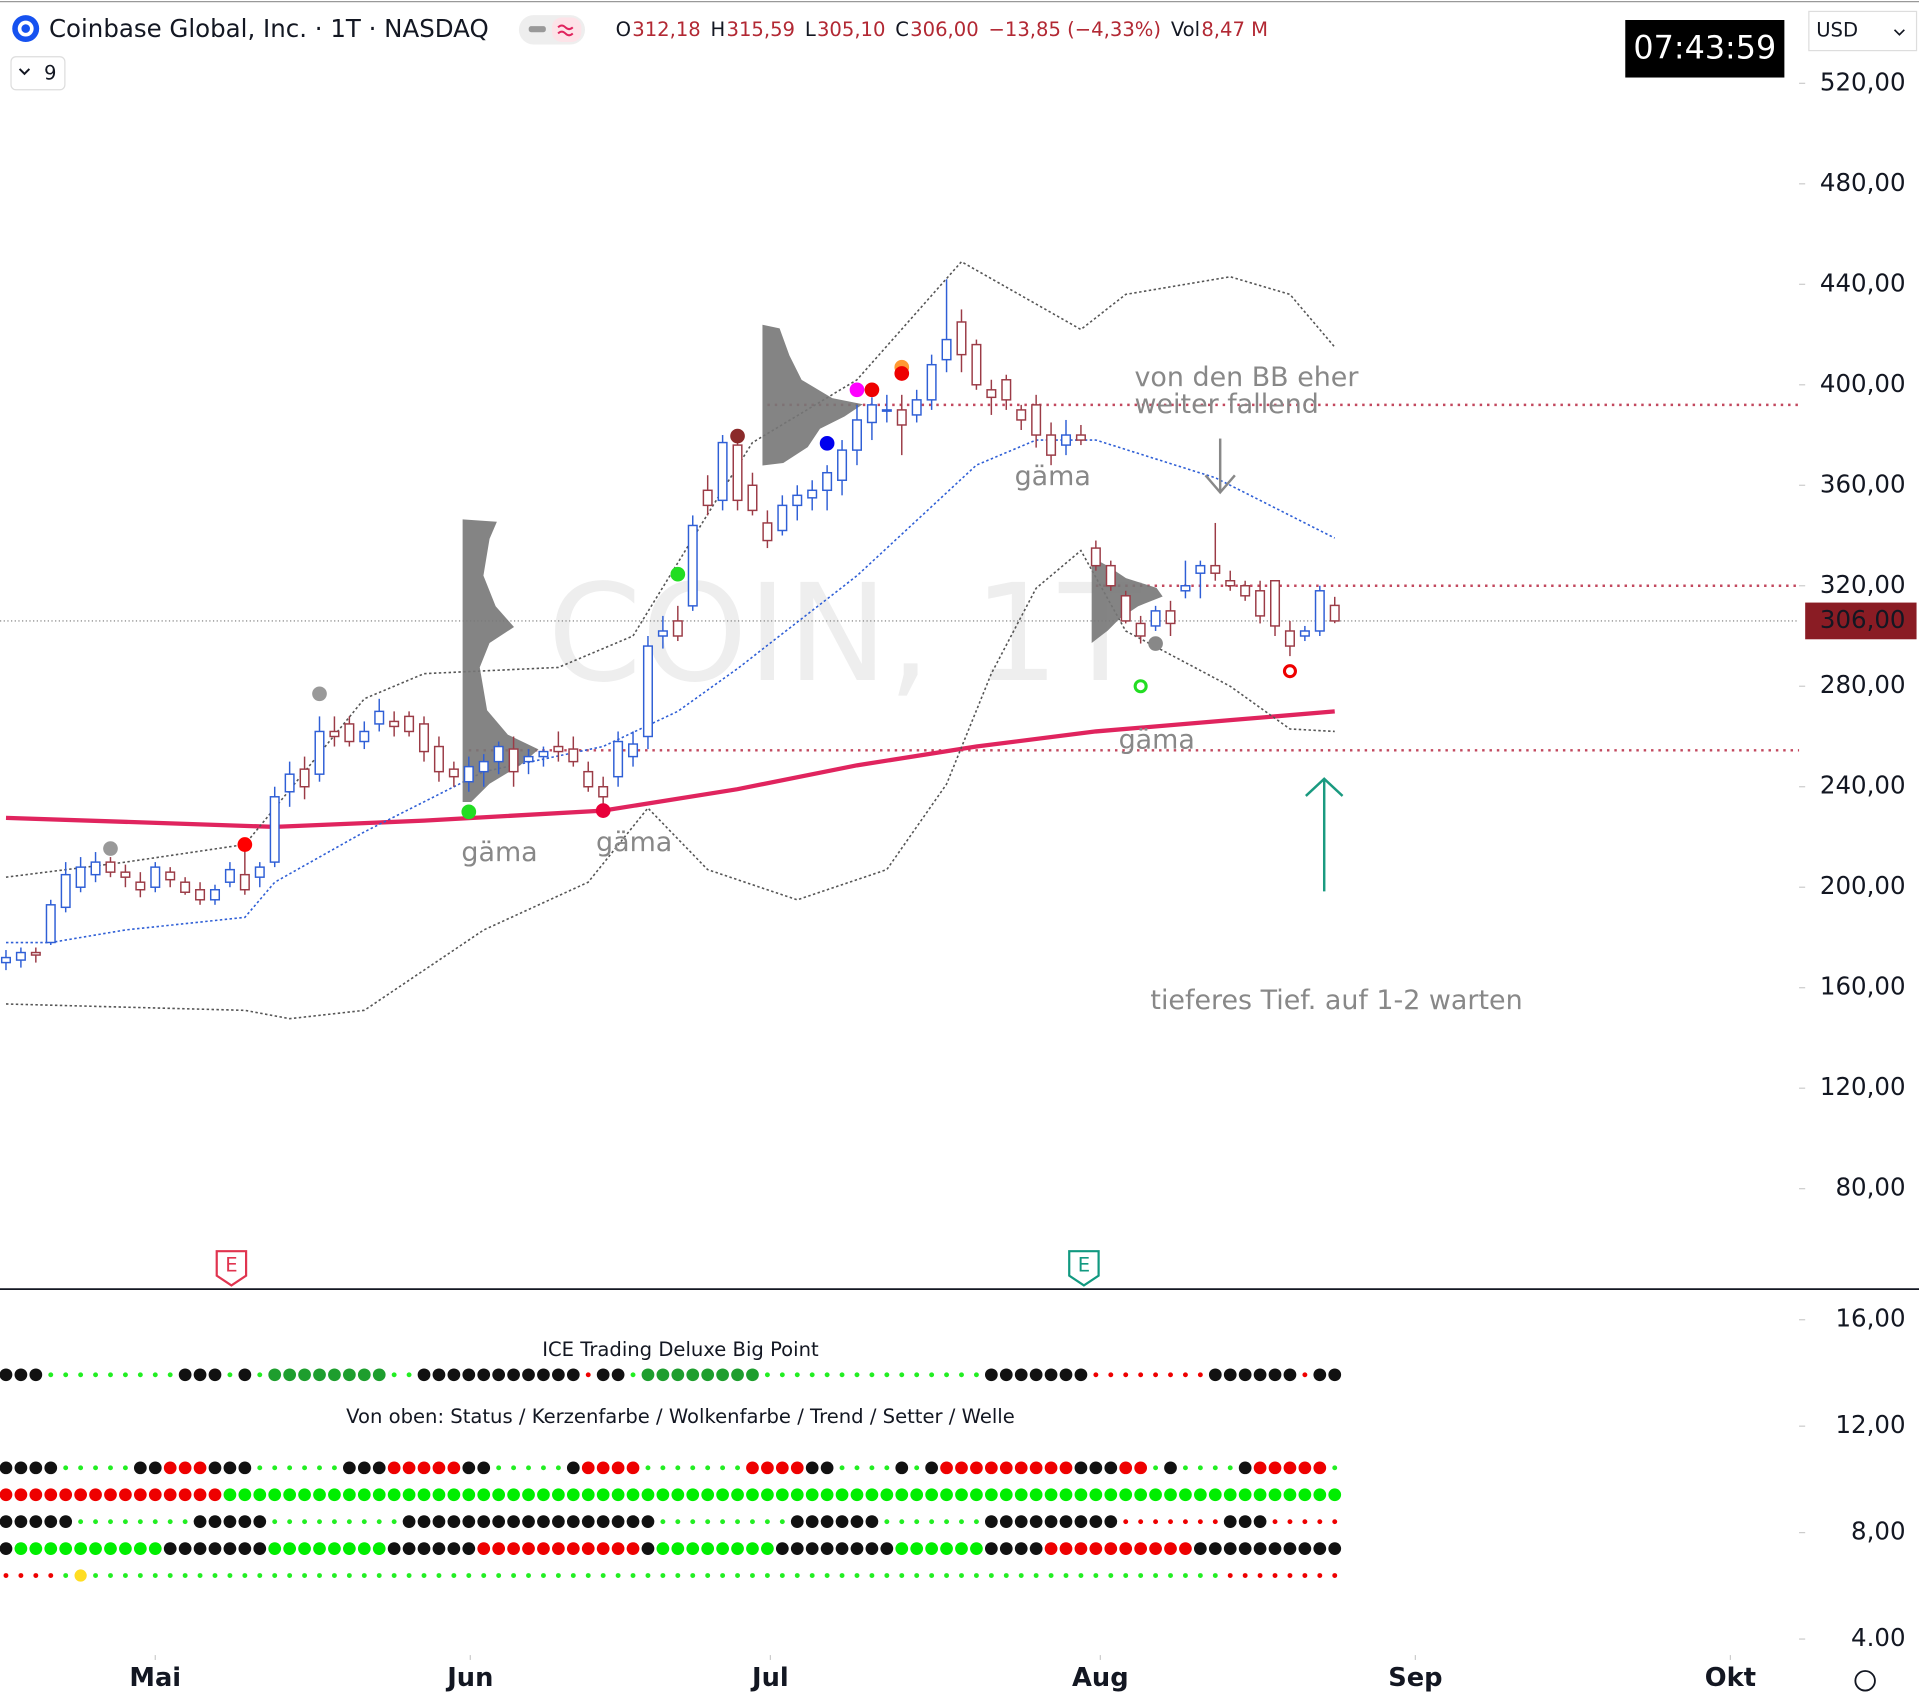  What do you see at coordinates (50, 72) in the screenshot?
I see `indicator-count: 9` at bounding box center [50, 72].